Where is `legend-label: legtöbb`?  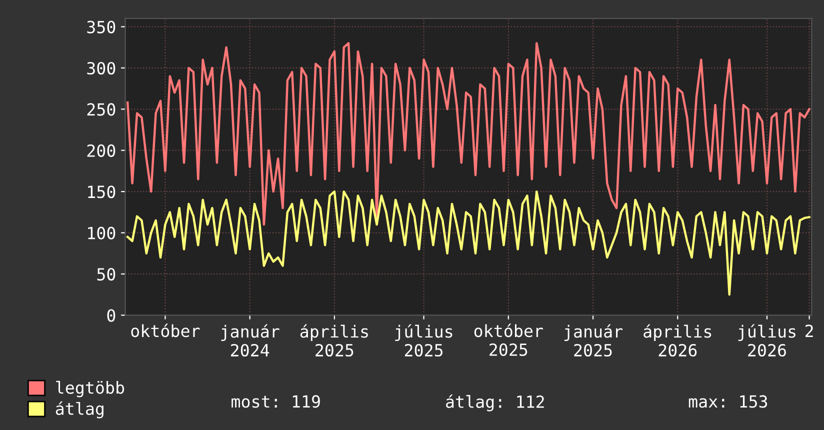
legend-label: legtöbb is located at coordinates (90, 389).